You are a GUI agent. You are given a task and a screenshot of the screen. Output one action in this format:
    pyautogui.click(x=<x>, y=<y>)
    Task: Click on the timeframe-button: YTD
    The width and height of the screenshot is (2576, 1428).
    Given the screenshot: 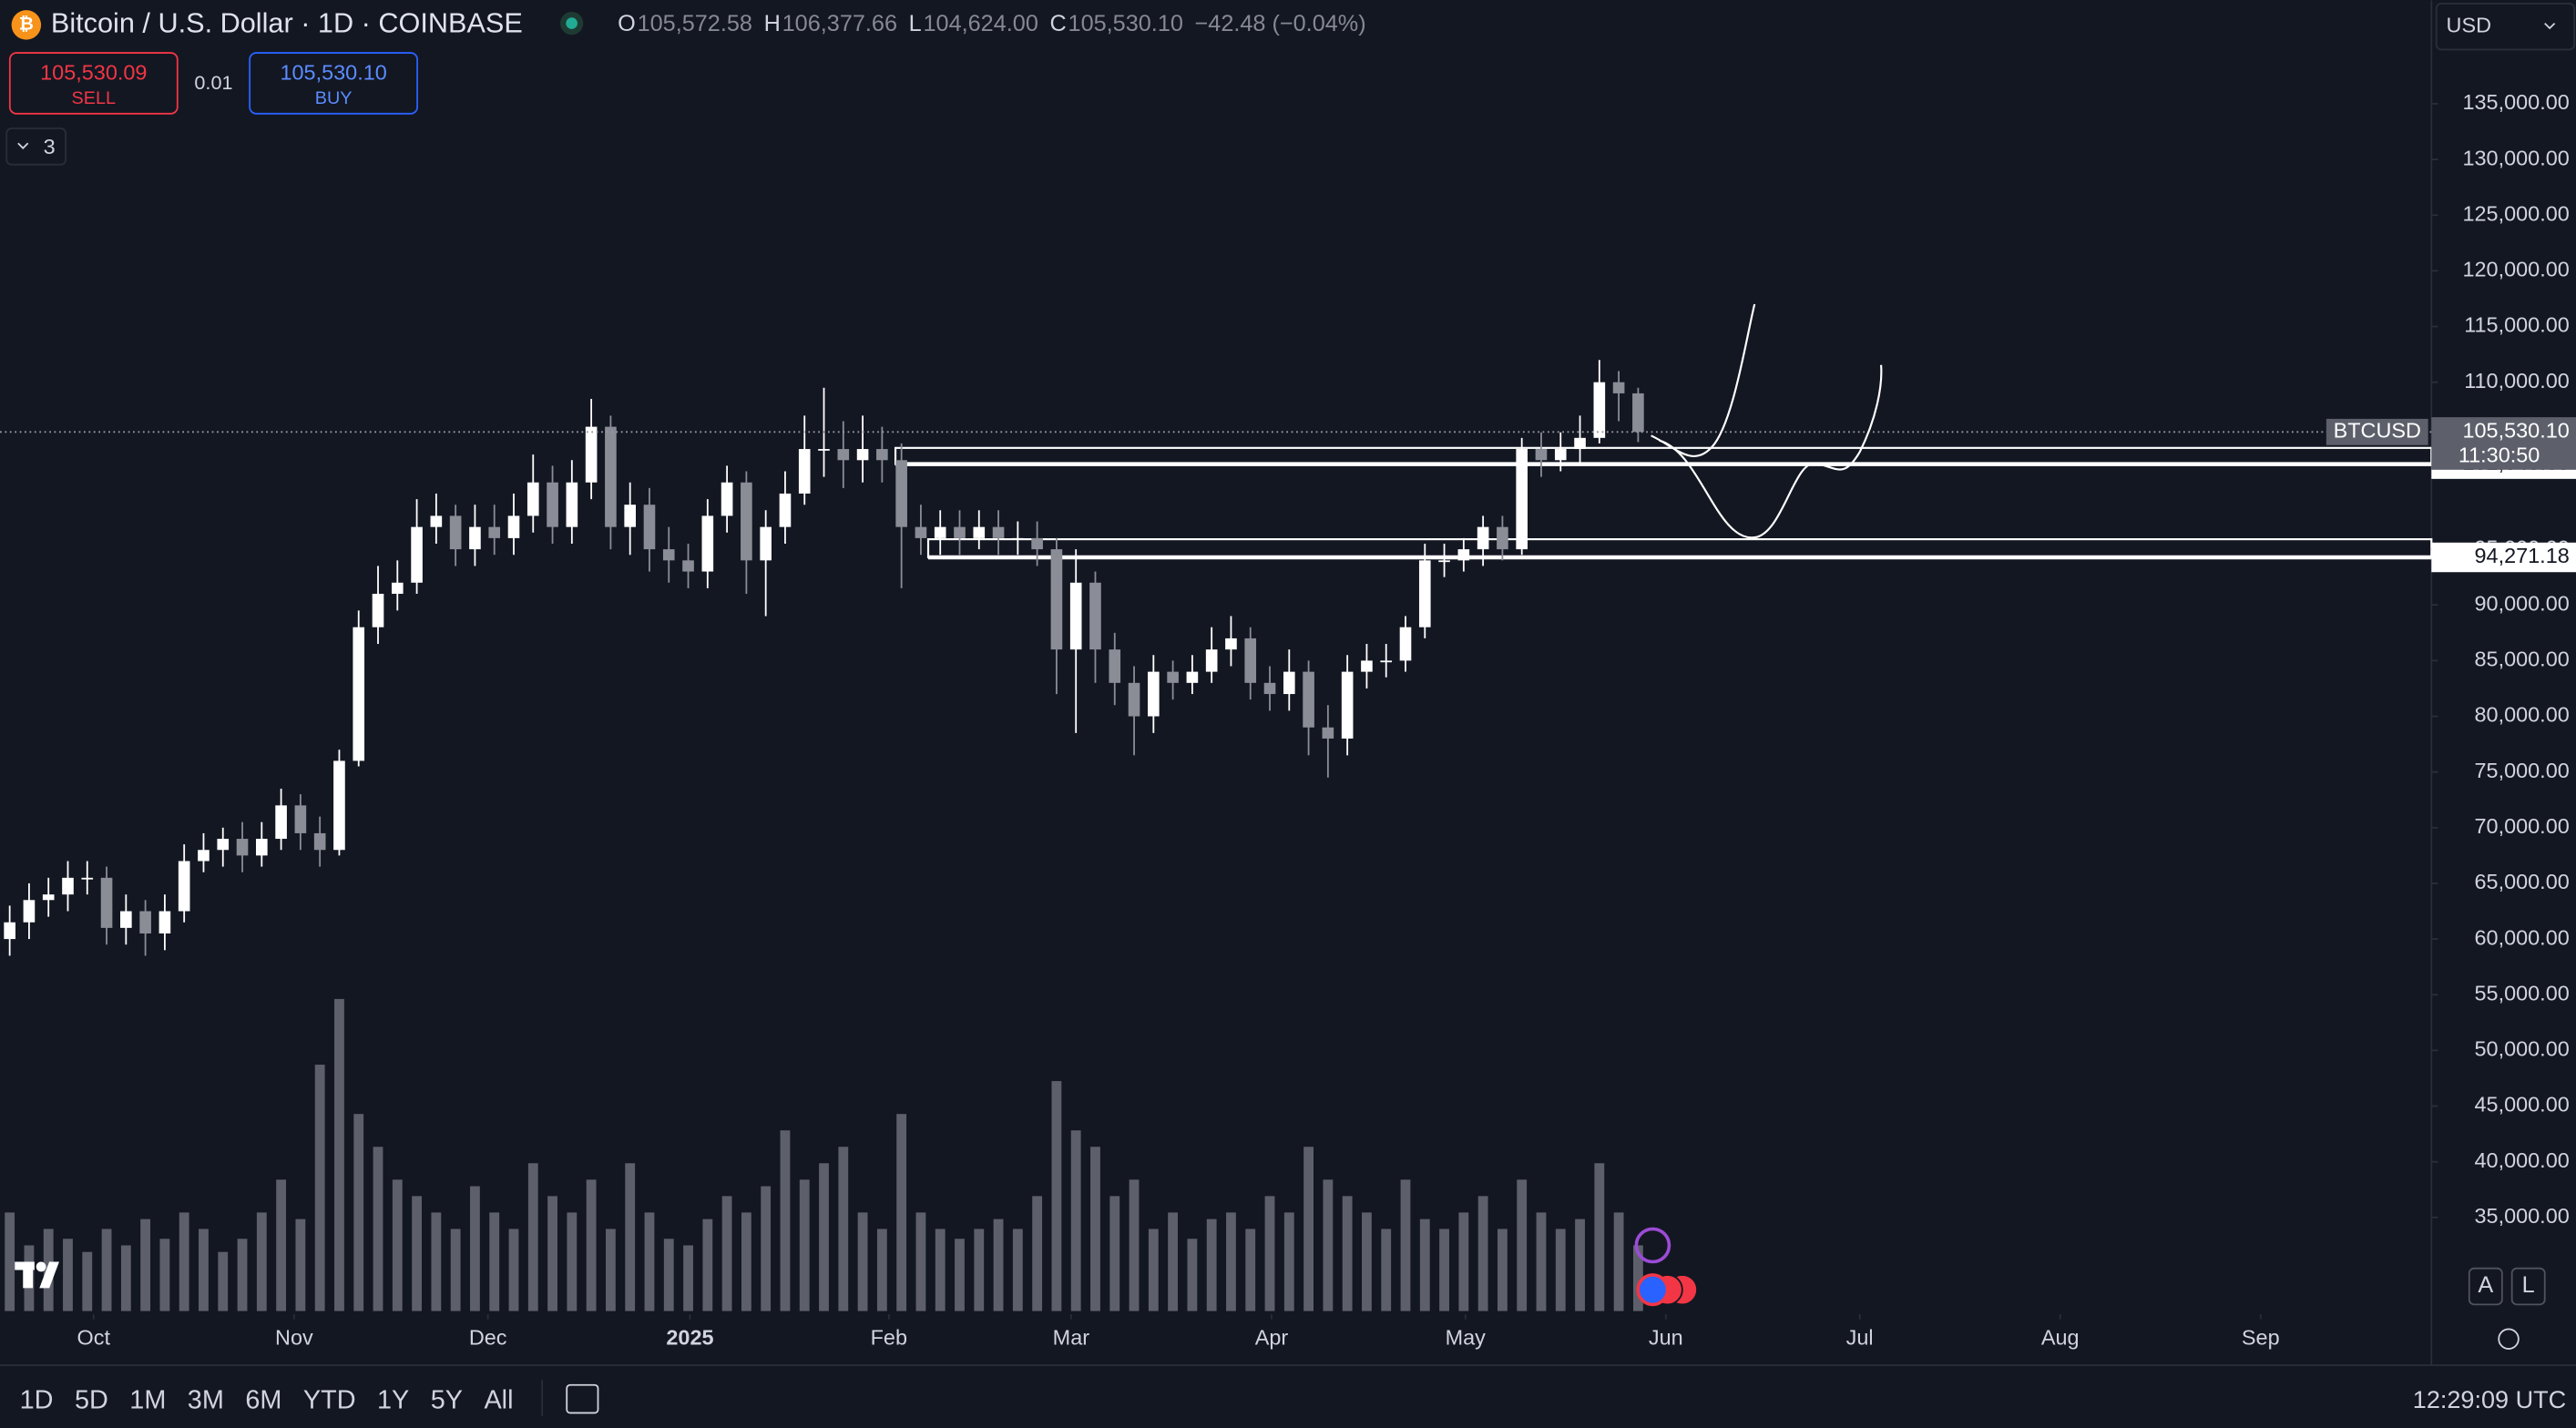 What is the action you would take?
    pyautogui.click(x=330, y=1399)
    